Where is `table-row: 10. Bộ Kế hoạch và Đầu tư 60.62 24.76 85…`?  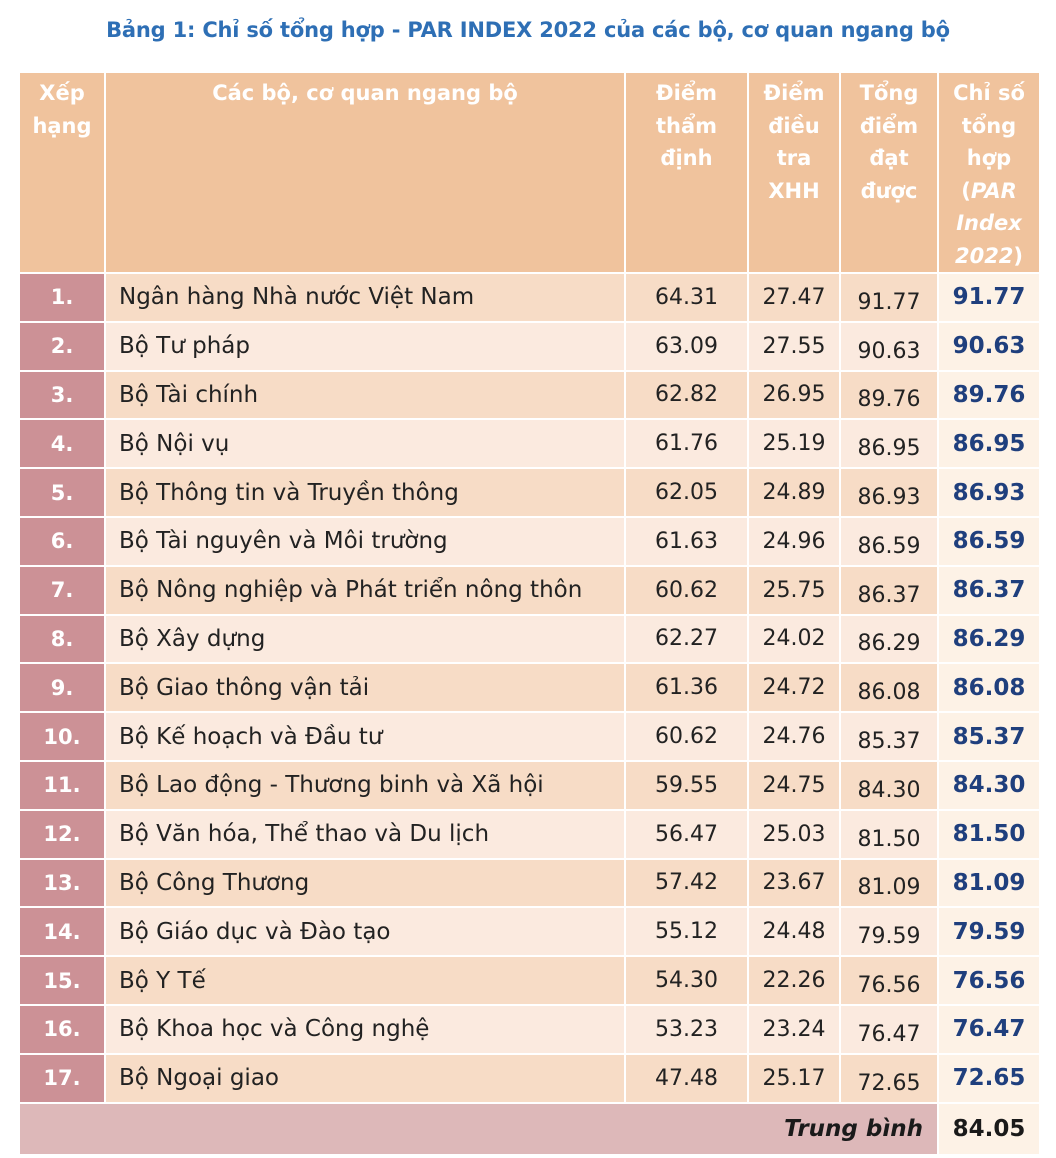
table-row: 10. Bộ Kế hoạch và Đầu tư 60.62 24.76 85… is located at coordinates (529, 736).